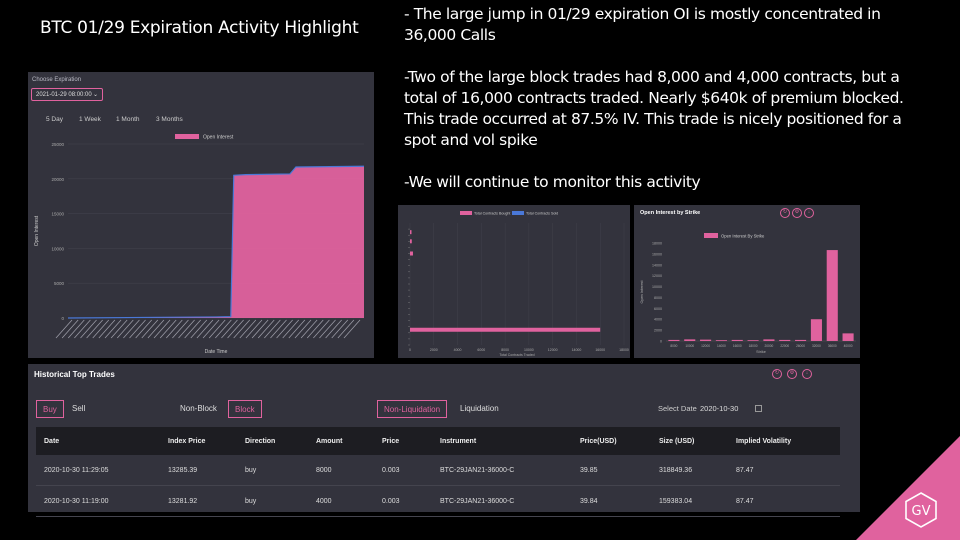  I want to click on col-implied-volatility: Implied Volatility, so click(784, 441).